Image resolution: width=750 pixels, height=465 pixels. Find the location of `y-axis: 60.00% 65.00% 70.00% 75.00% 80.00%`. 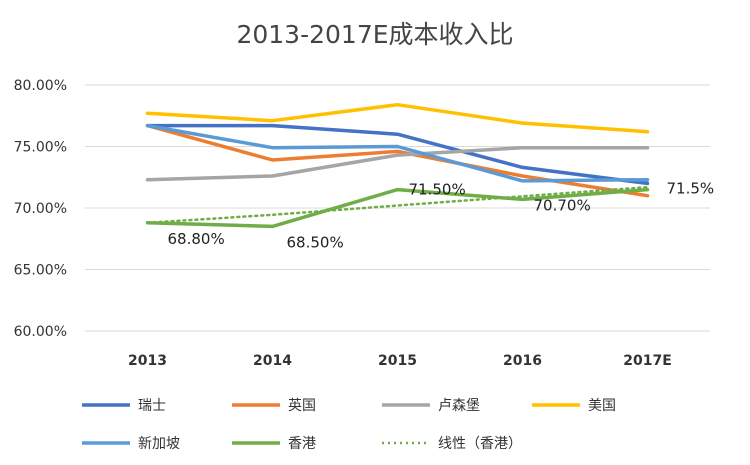

y-axis: 60.00% 65.00% 70.00% 75.00% 80.00% is located at coordinates (40, 209).